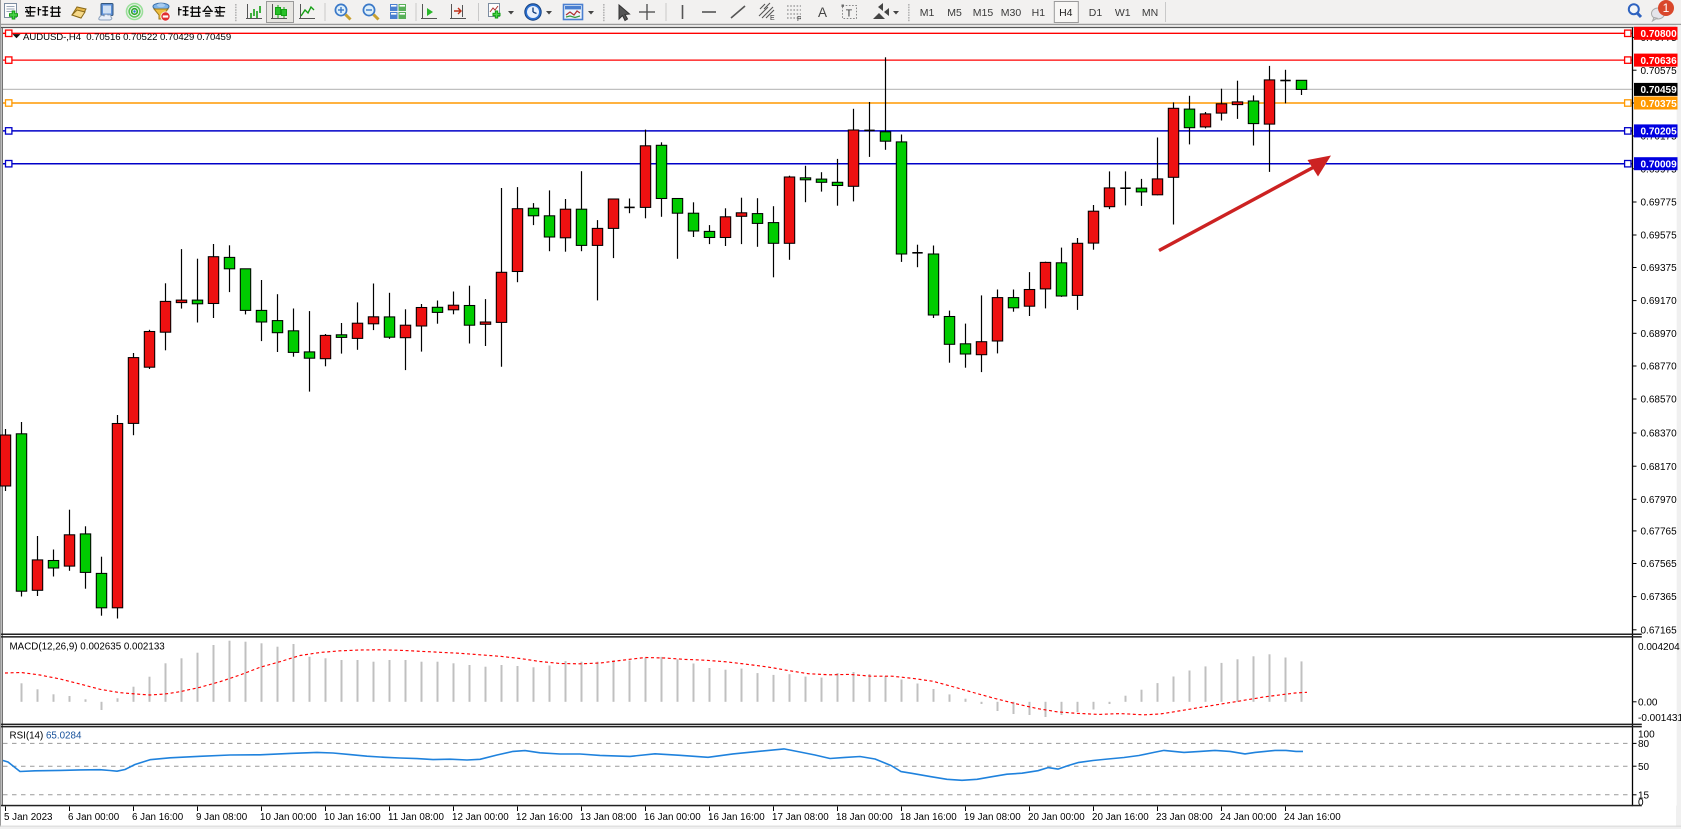  What do you see at coordinates (1659, 236) in the screenshot?
I see `svg-text: 0.69575` at bounding box center [1659, 236].